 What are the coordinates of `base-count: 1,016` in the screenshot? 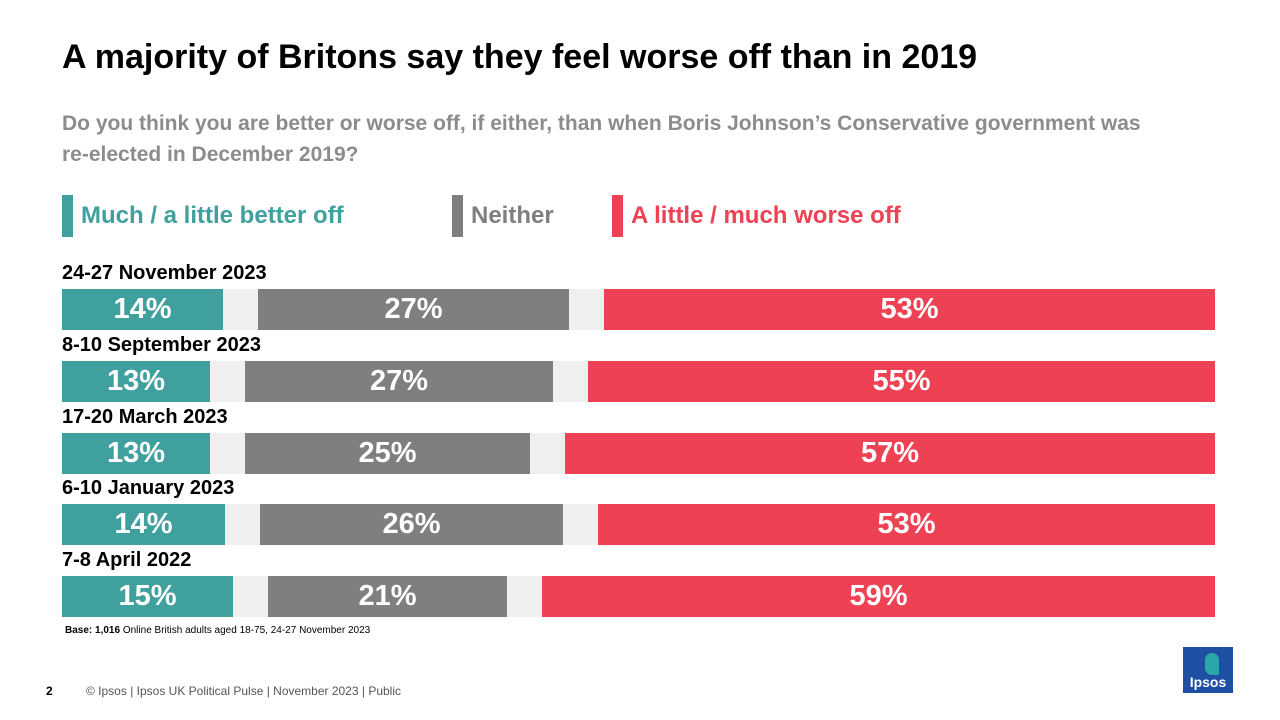 It's located at (108, 630).